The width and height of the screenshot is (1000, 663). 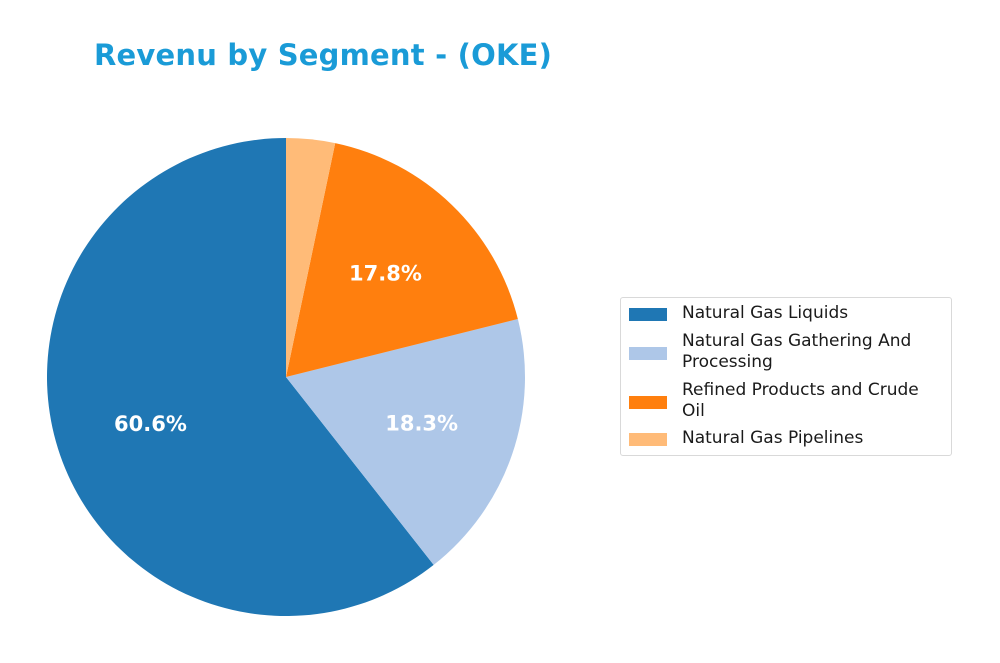 I want to click on pie-value-label: 18.3%, so click(x=421, y=423).